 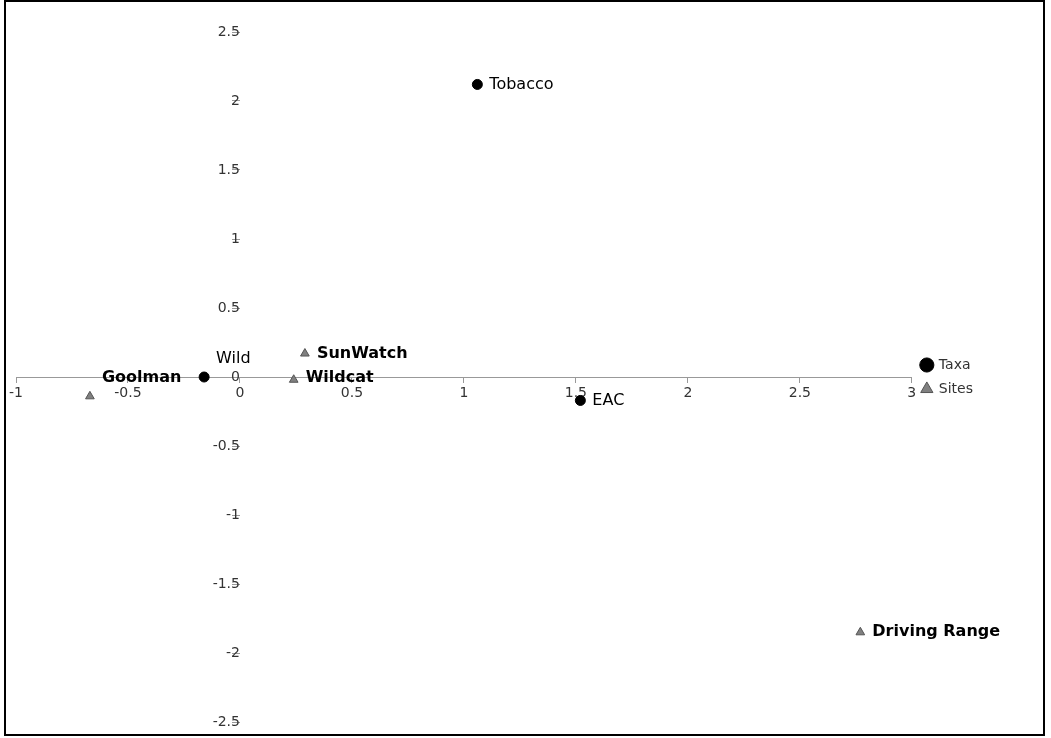 I want to click on annotation: Driving Range, so click(x=936, y=631).